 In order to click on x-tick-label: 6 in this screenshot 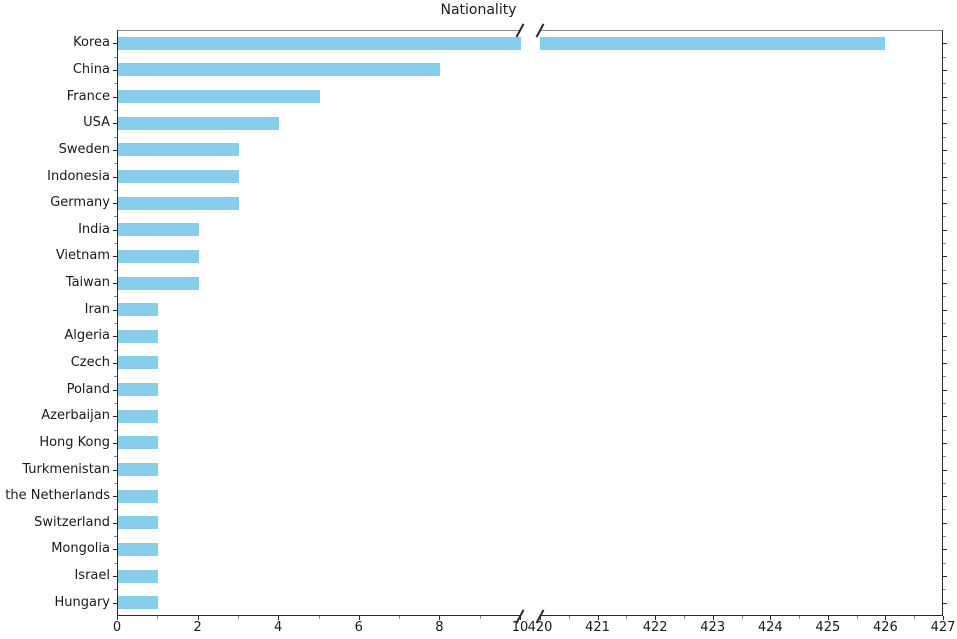, I will do `click(358, 627)`.